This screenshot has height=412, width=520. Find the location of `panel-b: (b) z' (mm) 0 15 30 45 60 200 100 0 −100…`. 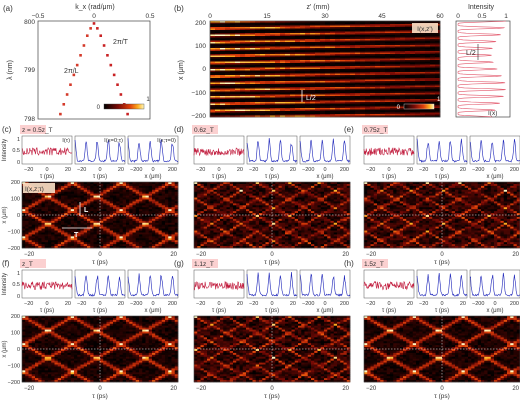

panel-b: (b) z' (mm) 0 15 30 45 60 200 100 0 −100… is located at coordinates (309, 62).